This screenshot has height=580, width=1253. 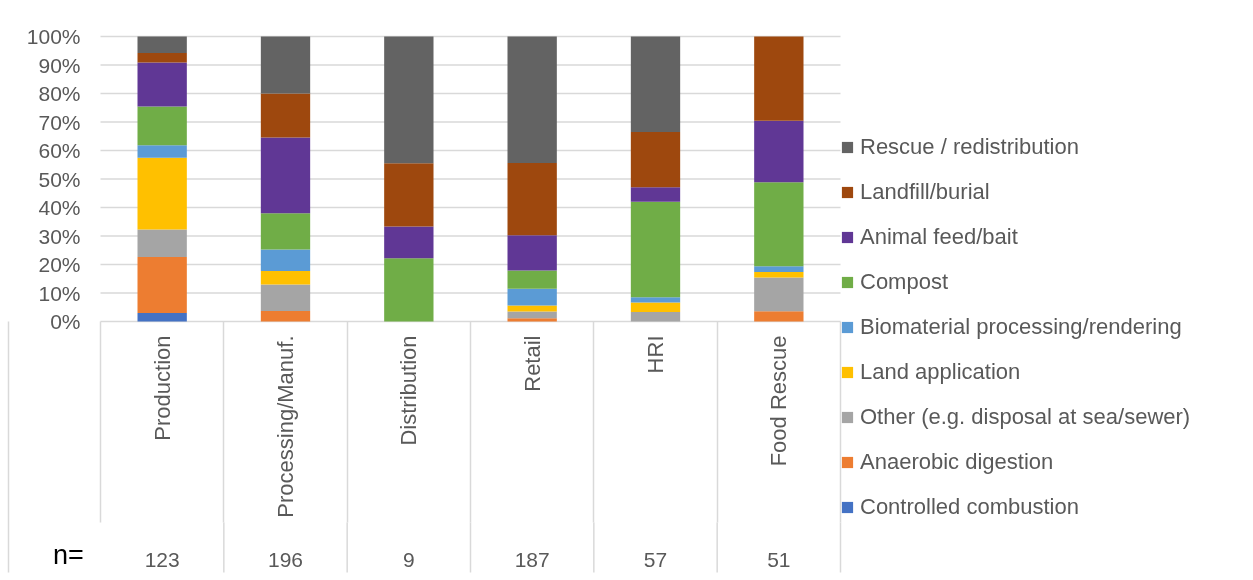 What do you see at coordinates (1021, 327) in the screenshot?
I see `legend-label: Biomaterial processing/rendering` at bounding box center [1021, 327].